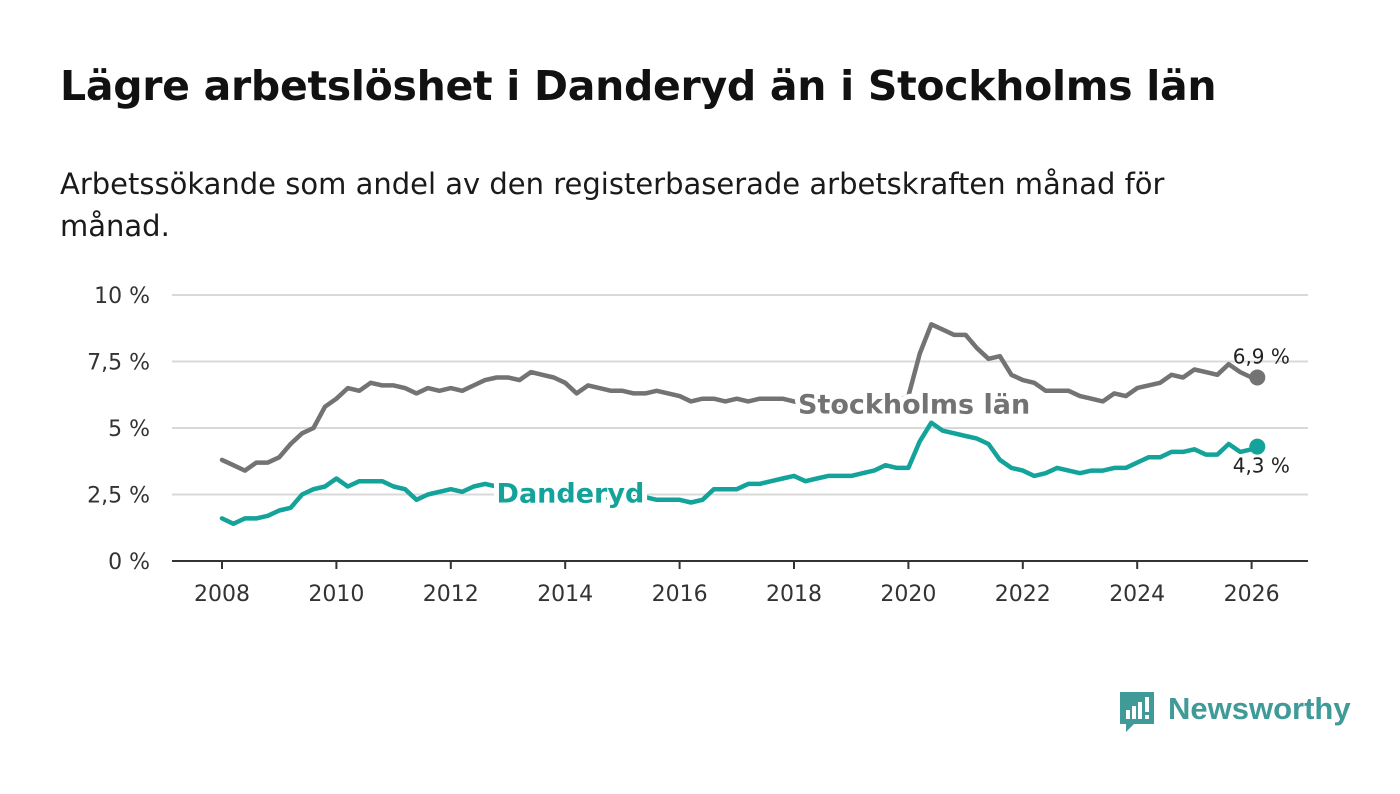 The image size is (1400, 794). What do you see at coordinates (1261, 466) in the screenshot?
I see `series-end-value-label: 4,3 %` at bounding box center [1261, 466].